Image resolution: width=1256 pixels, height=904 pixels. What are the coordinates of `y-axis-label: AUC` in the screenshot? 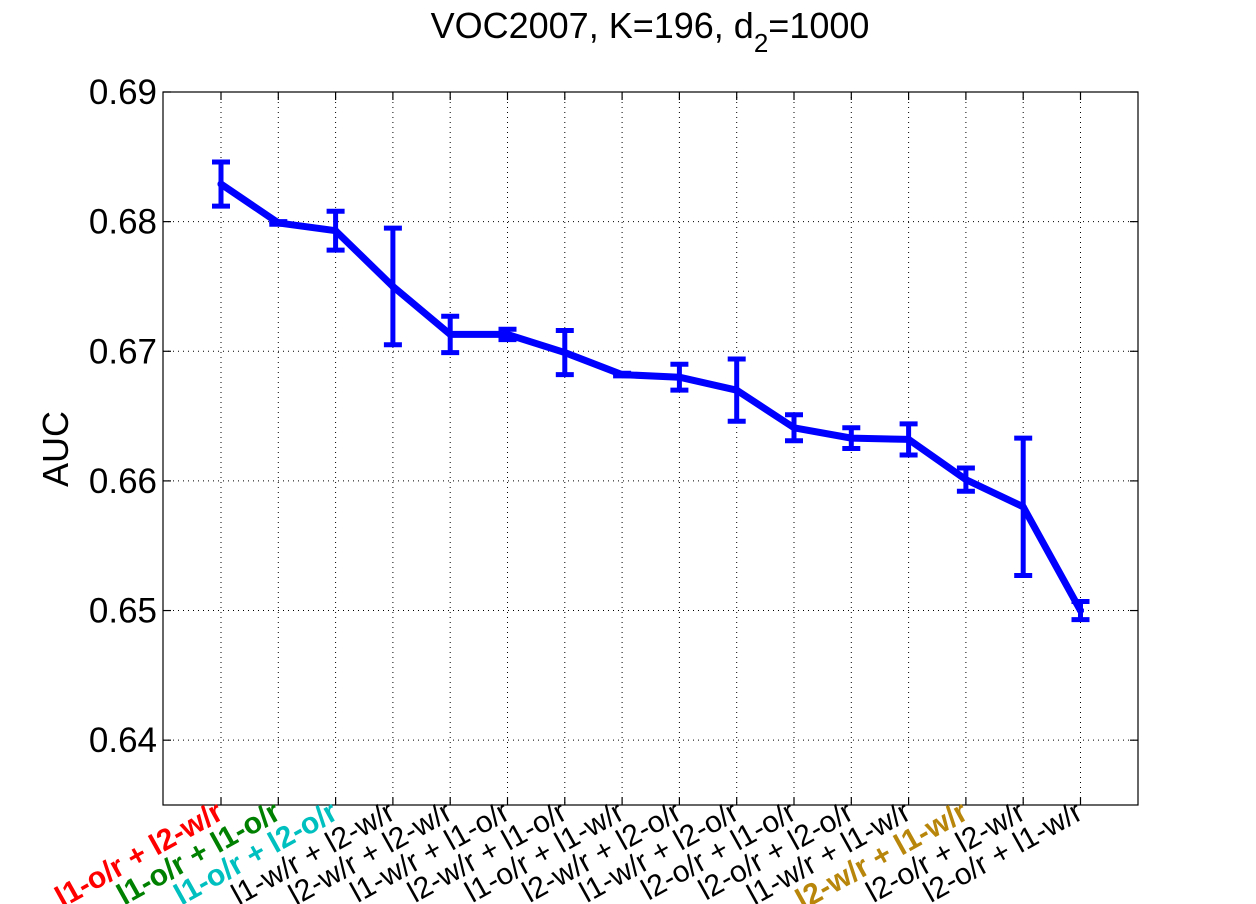 It's located at (55, 449).